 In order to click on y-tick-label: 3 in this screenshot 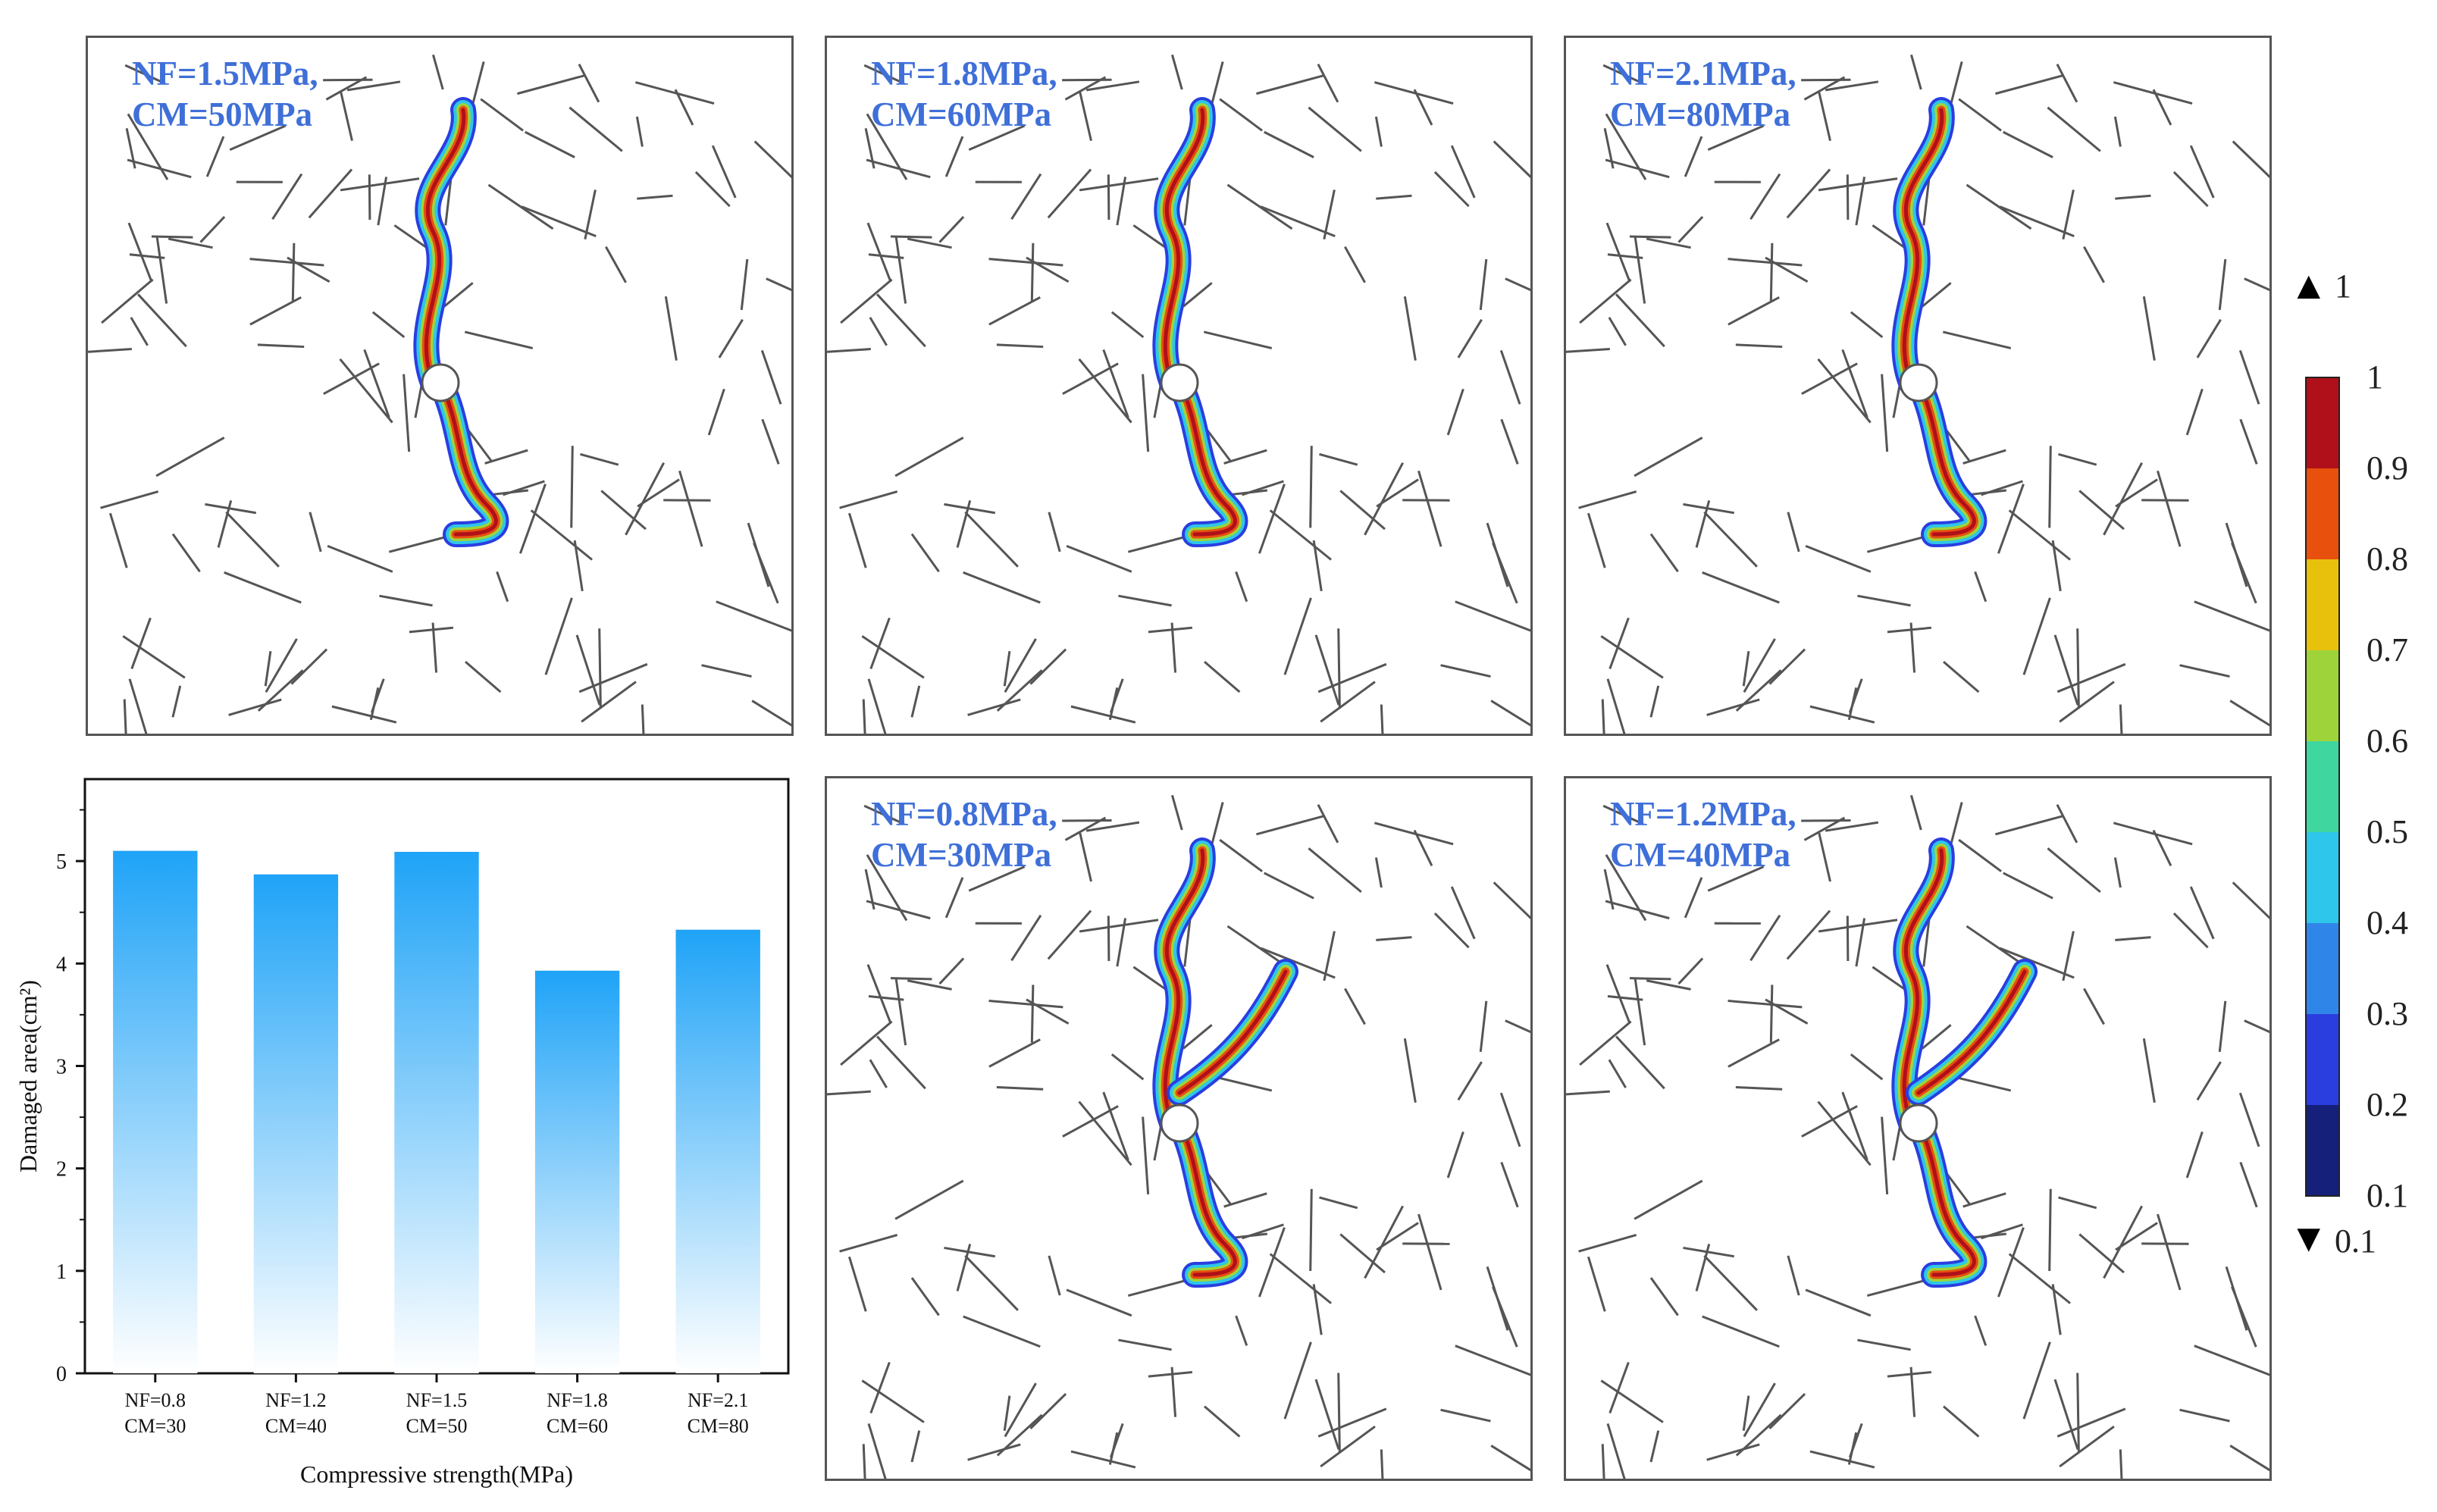, I will do `click(61, 1066)`.